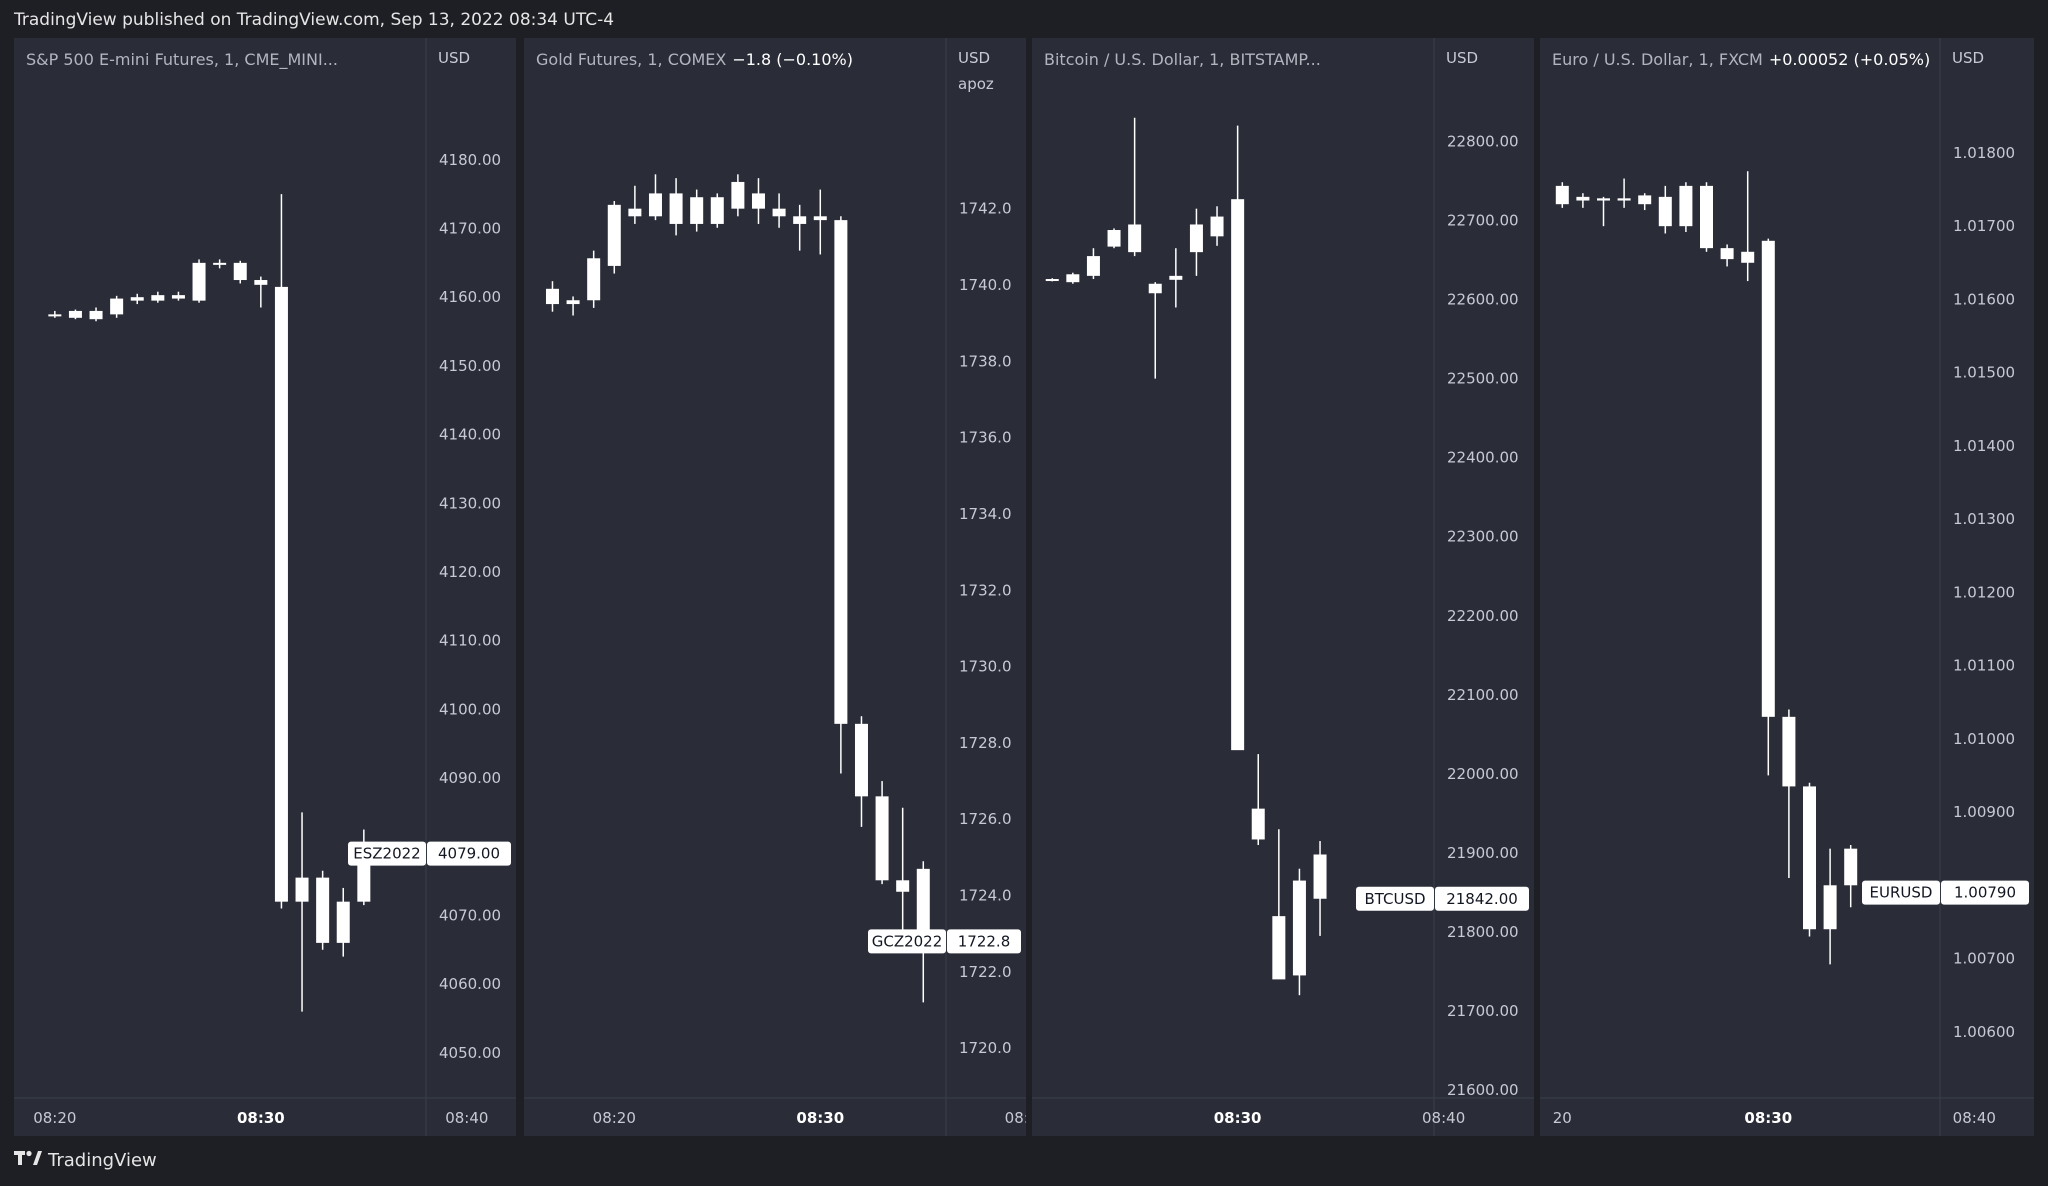  I want to click on y-tick-label: 1.01700, so click(1984, 226).